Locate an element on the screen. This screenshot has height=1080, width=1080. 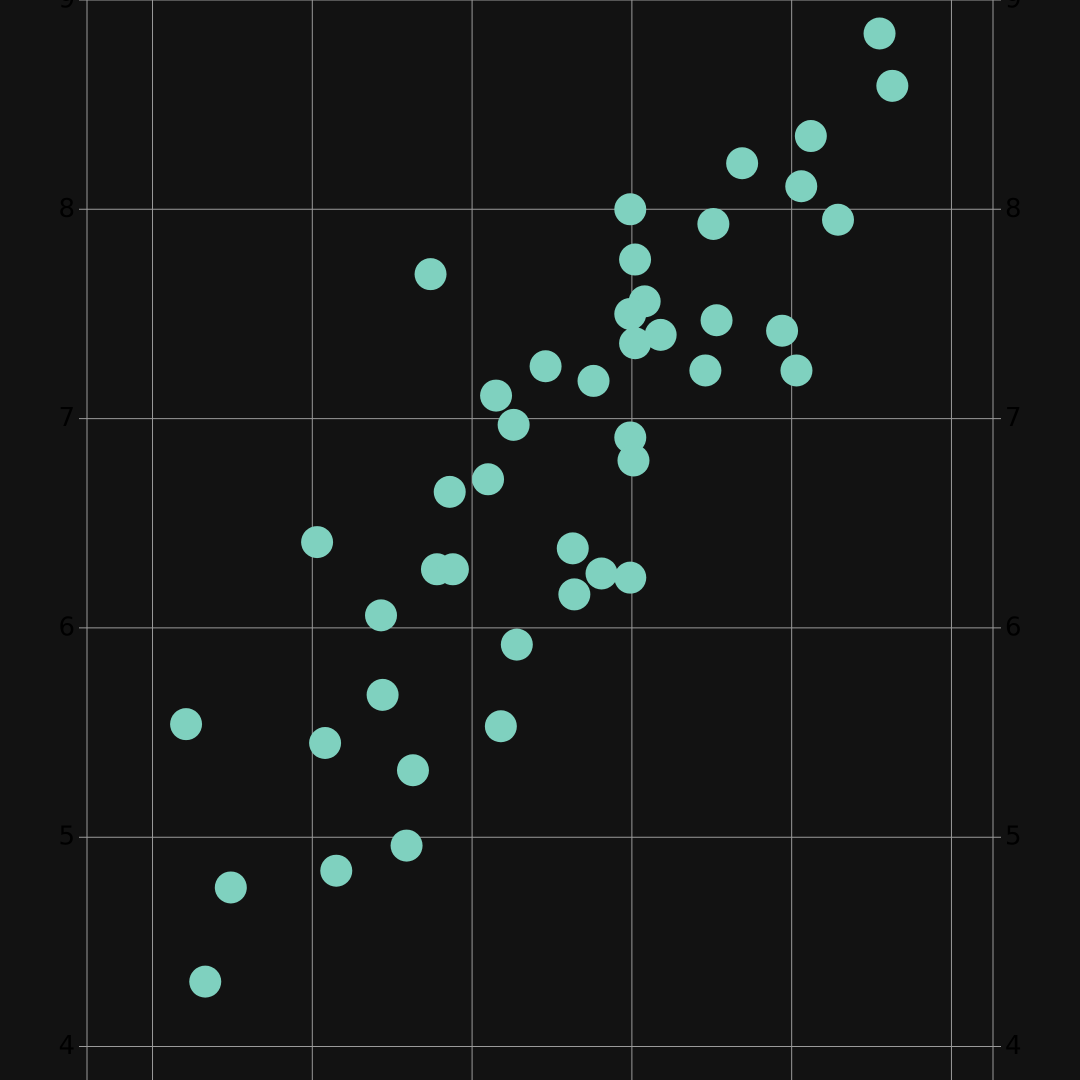
y2-tick-label: 9 is located at coordinates (1013, 7).